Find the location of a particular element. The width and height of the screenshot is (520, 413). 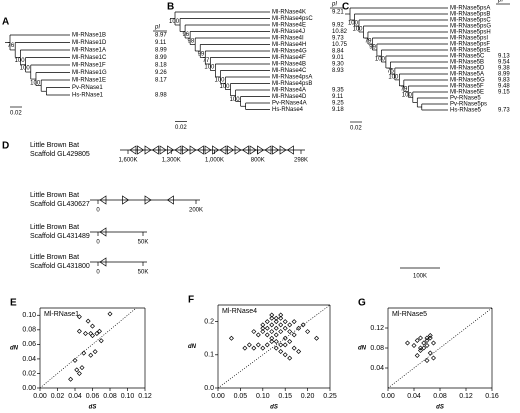

leaf-label: Ml-RNase4psA is located at coordinates (292, 78).